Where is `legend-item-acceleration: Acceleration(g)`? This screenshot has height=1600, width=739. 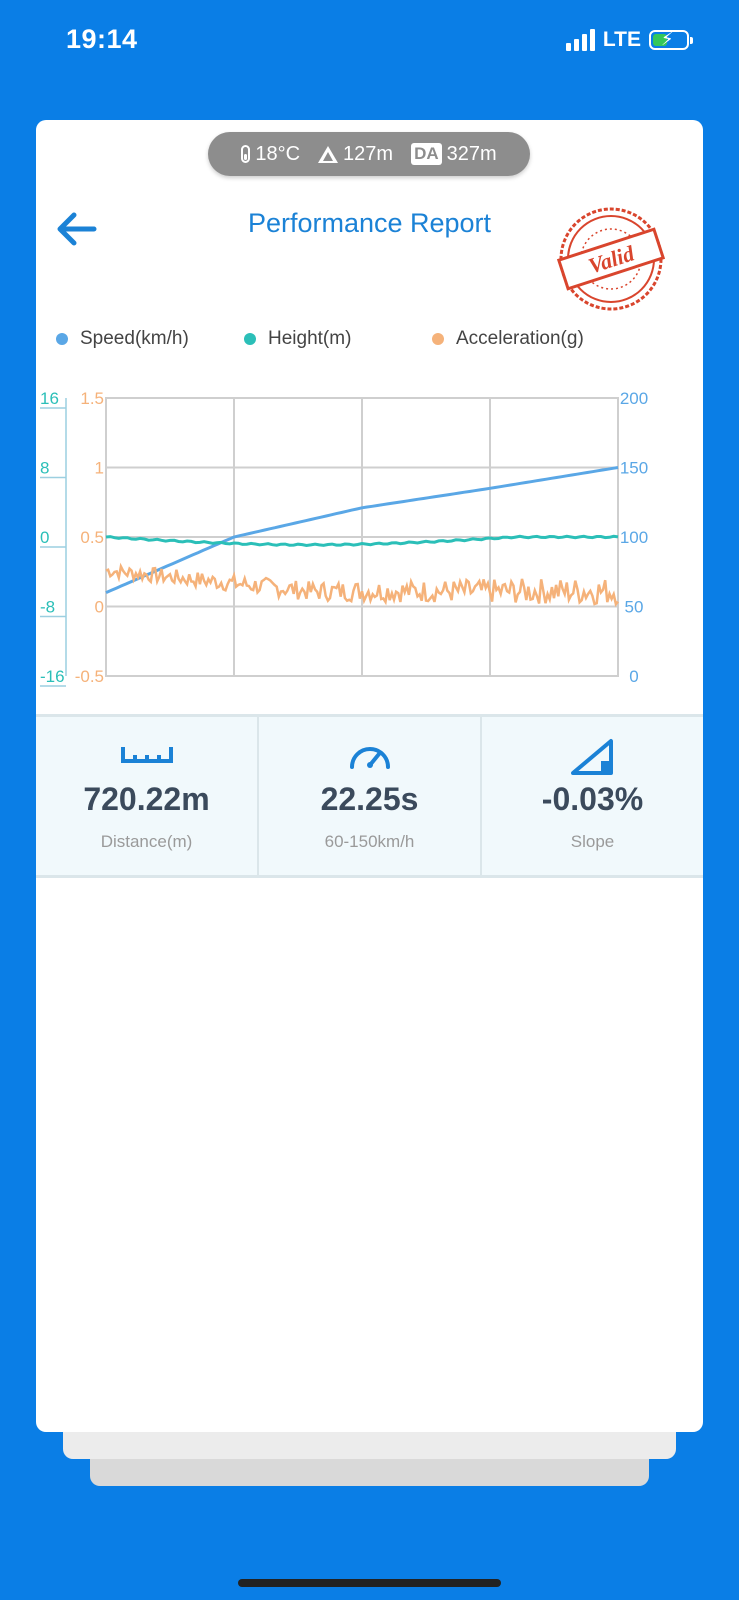 legend-item-acceleration: Acceleration(g) is located at coordinates (508, 339).